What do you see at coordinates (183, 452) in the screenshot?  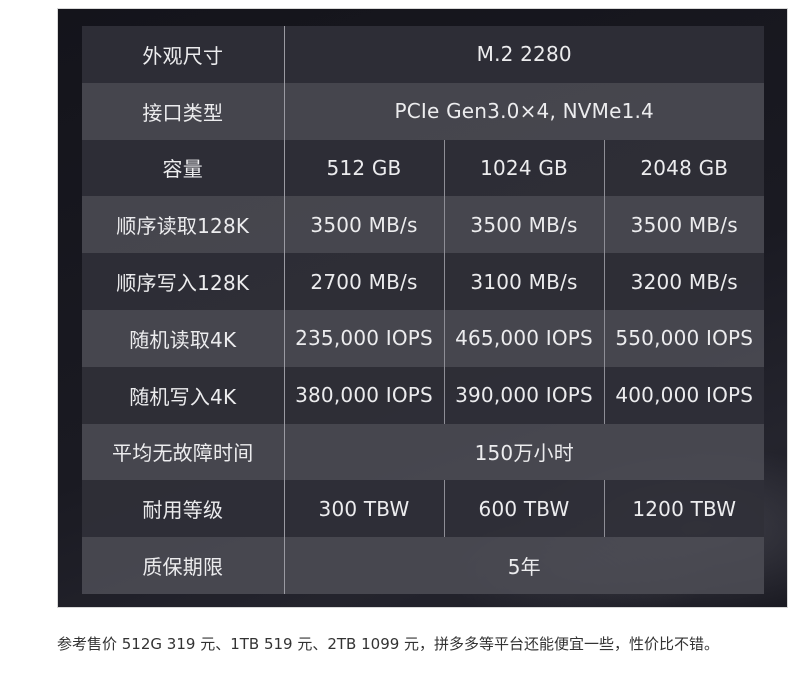 I see `spec-label: 平均无故障时间` at bounding box center [183, 452].